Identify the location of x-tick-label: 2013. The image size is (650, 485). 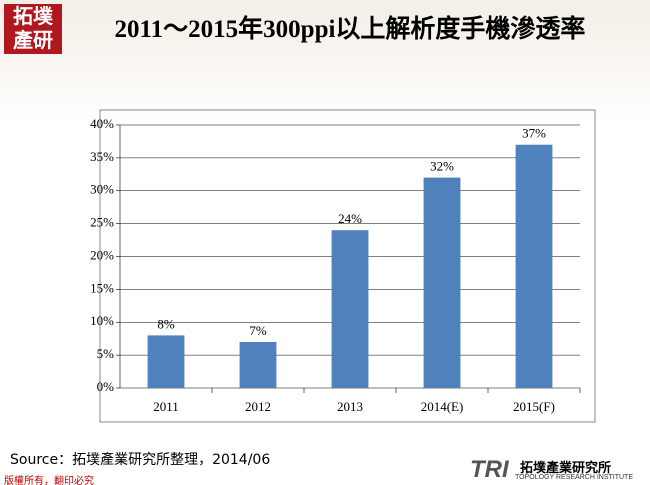
(350, 406).